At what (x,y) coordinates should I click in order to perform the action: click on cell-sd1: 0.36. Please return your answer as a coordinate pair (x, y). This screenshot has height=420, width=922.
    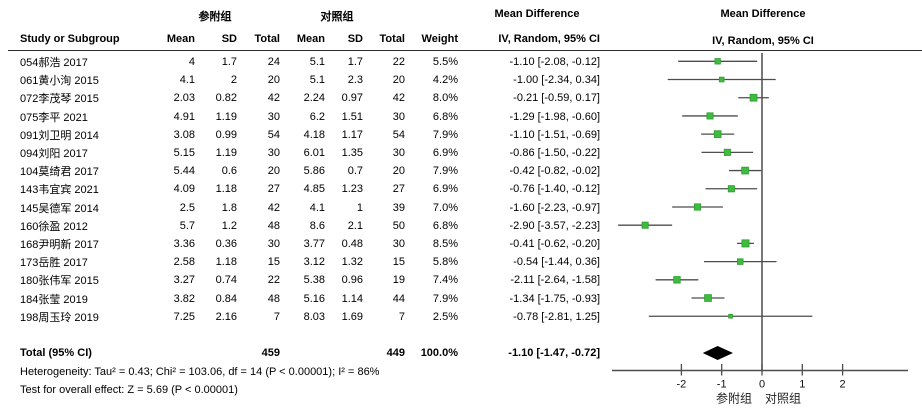
    Looking at the image, I should click on (226, 243).